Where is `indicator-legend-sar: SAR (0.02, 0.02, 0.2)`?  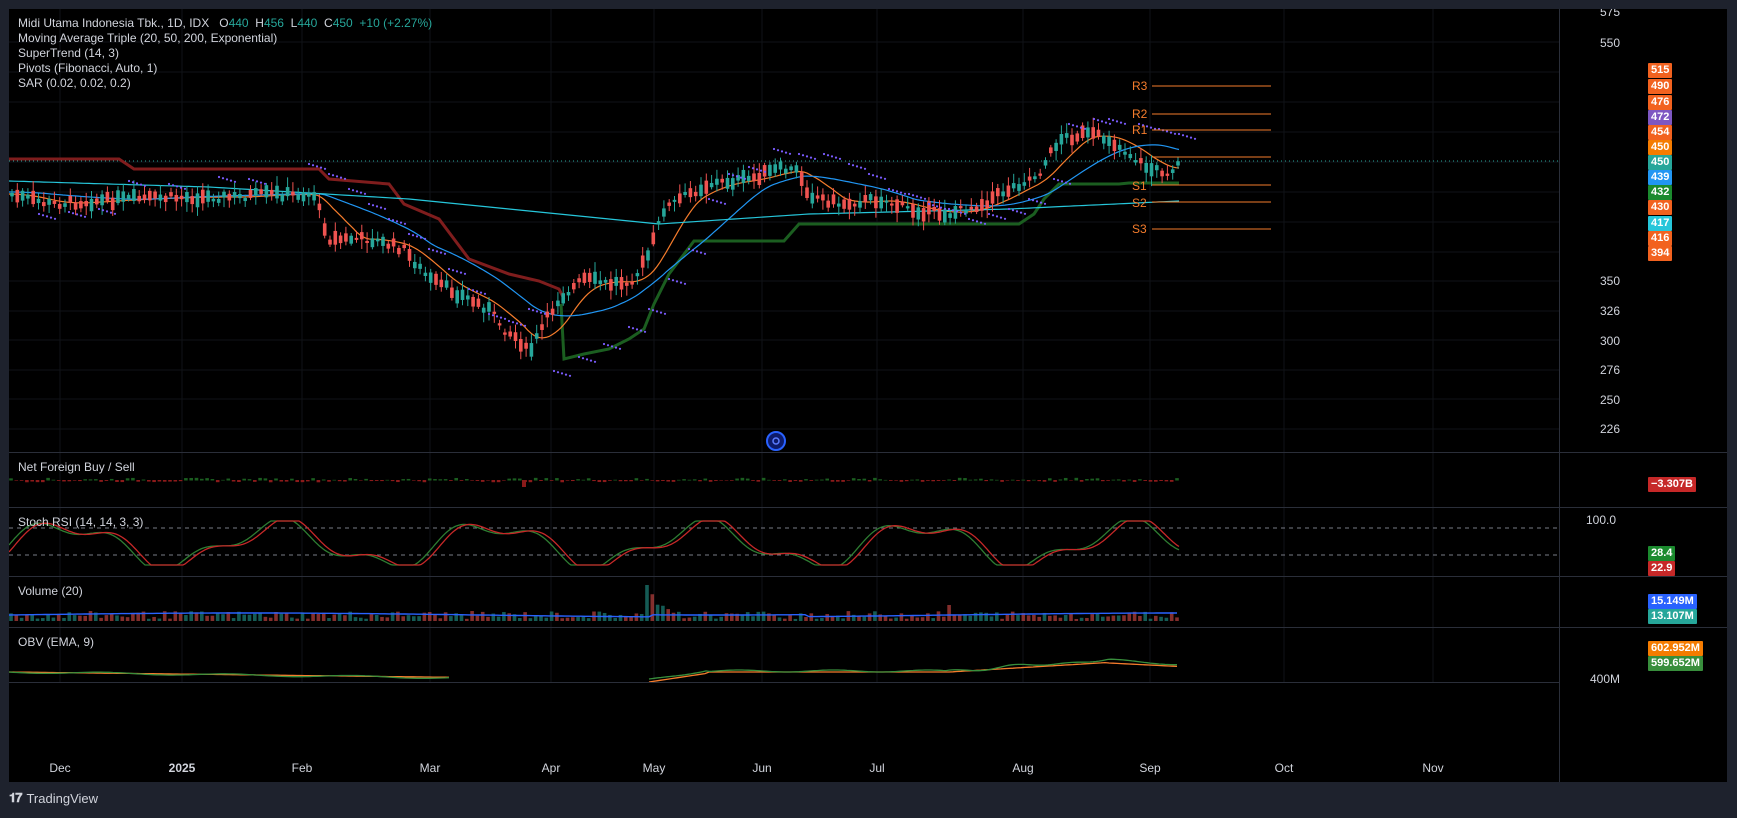 indicator-legend-sar: SAR (0.02, 0.02, 0.2) is located at coordinates (74, 83).